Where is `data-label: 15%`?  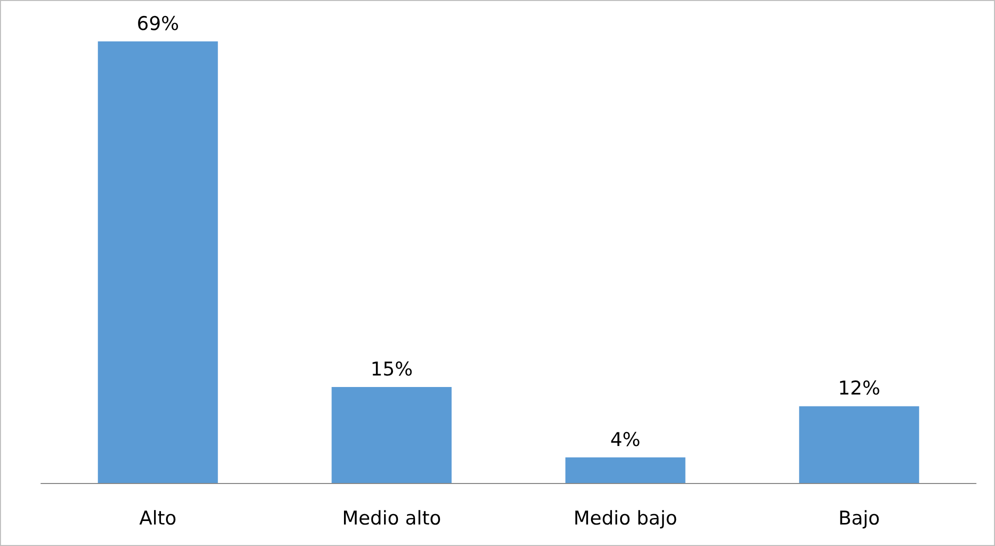
data-label: 15% is located at coordinates (391, 369).